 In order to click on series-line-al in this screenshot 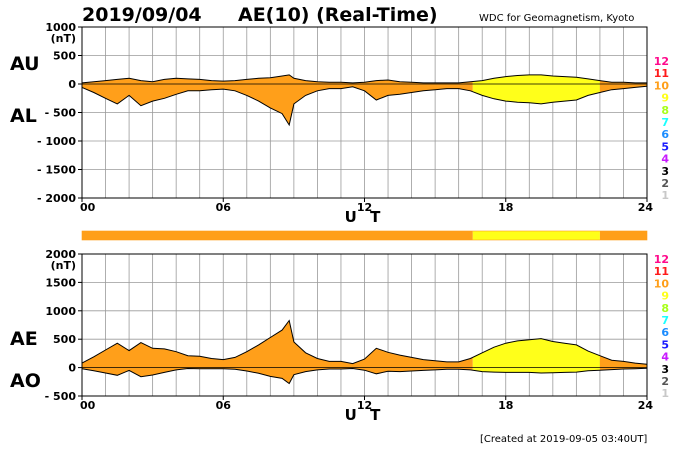, I will do `click(364, 106)`.